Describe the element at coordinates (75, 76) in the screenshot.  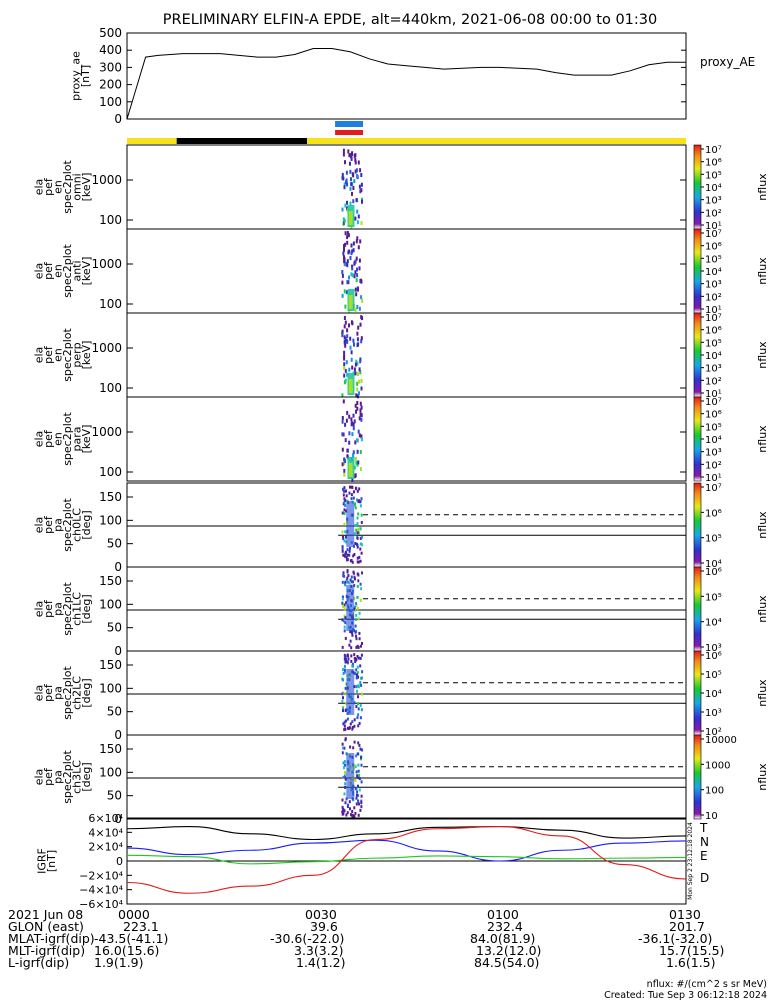
I see `ylabel-line: proxy_ae` at that location.